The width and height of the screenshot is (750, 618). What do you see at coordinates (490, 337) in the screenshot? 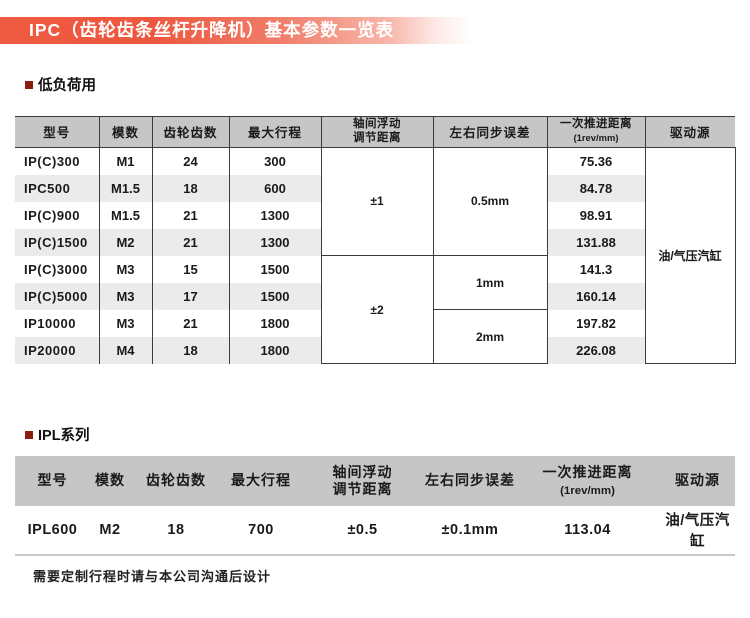
I see `t1-merged-sync-error: 2mm` at bounding box center [490, 337].